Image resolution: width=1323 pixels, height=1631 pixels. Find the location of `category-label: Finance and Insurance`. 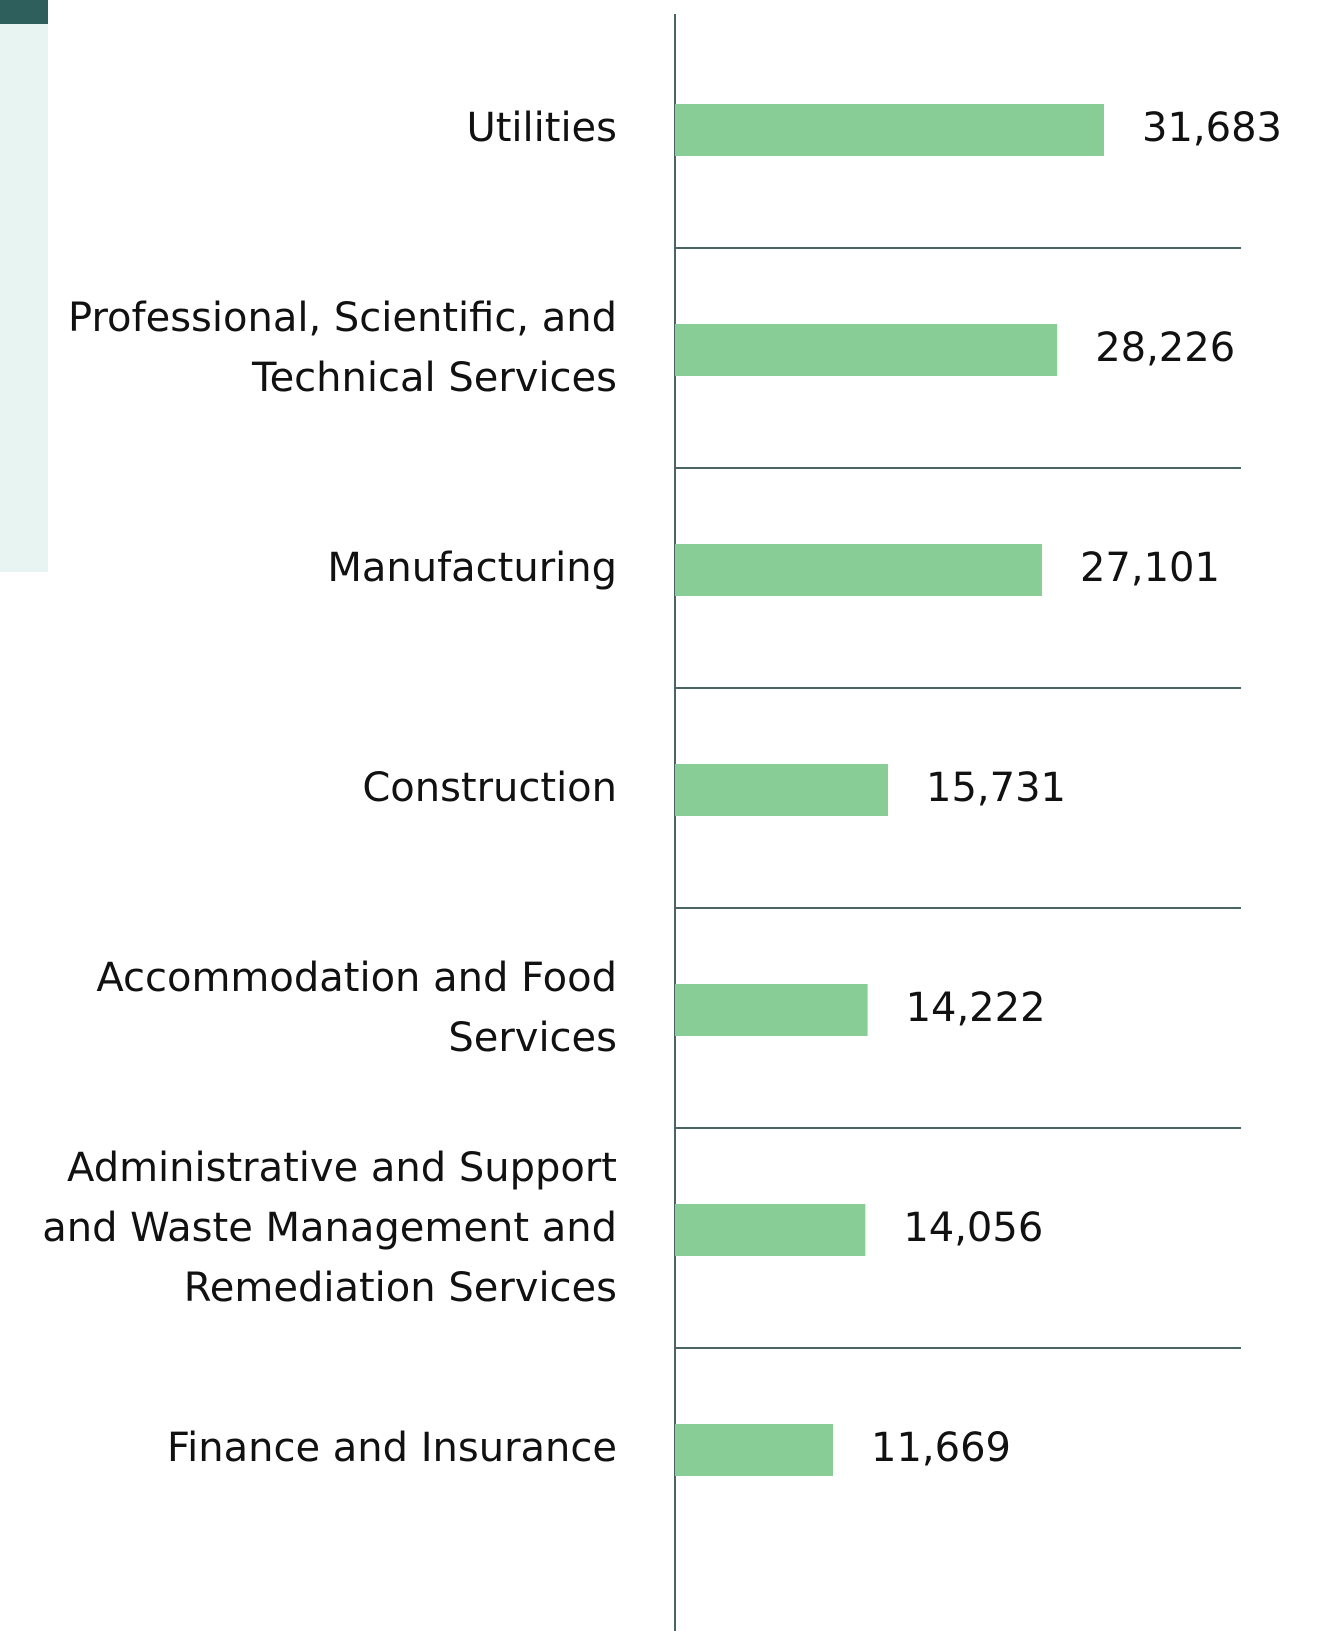

category-label: Finance and Insurance is located at coordinates (392, 1448).